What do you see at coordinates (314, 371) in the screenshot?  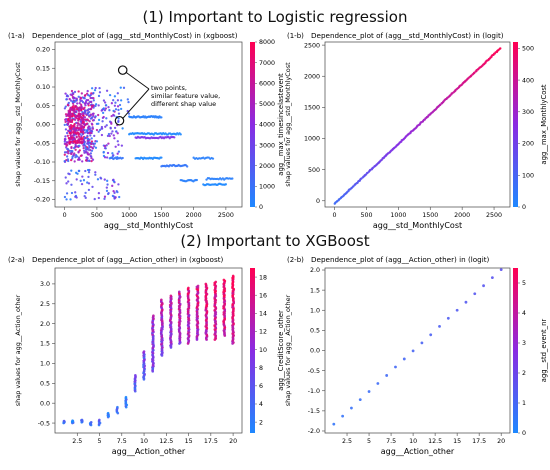 I see `y-tick-label: -0.5` at bounding box center [314, 371].